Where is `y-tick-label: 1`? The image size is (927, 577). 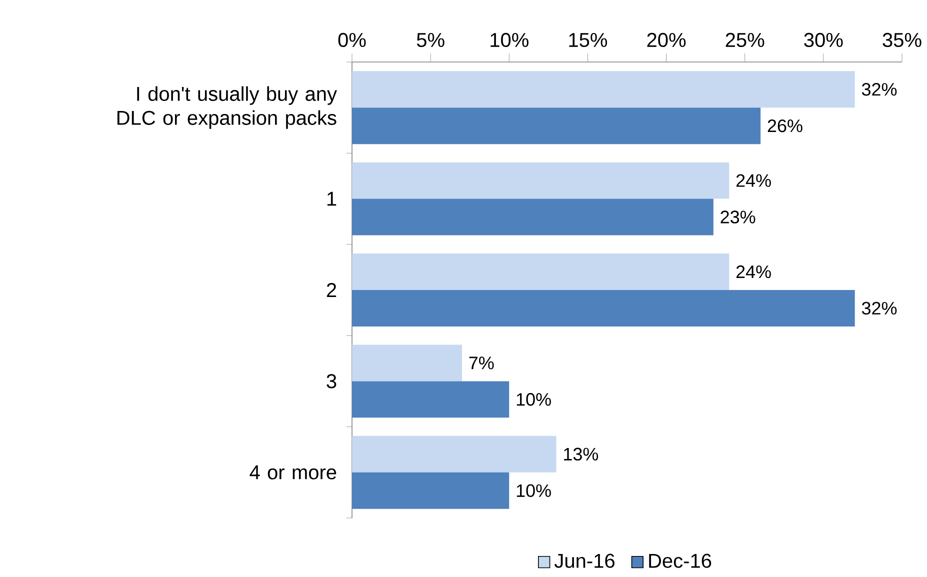 y-tick-label: 1 is located at coordinates (331, 199).